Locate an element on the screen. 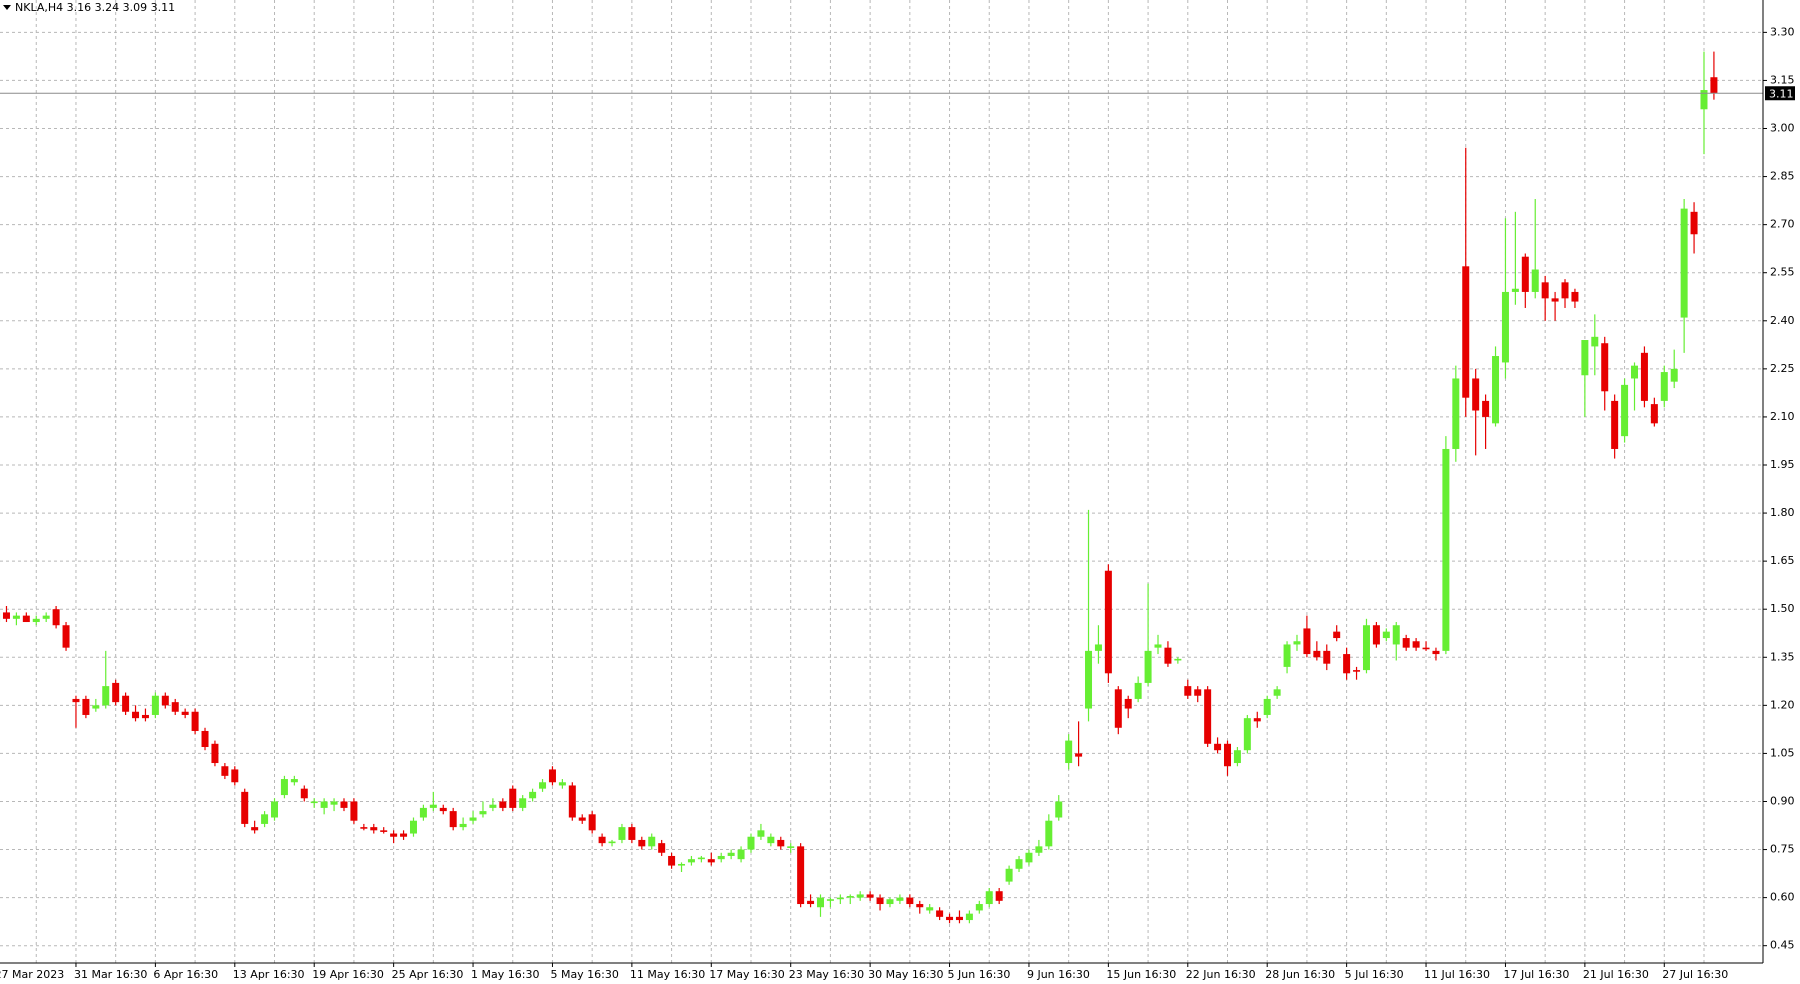 This screenshot has height=984, width=1800. x-tick-label: 11 May 16:30 is located at coordinates (667, 974).